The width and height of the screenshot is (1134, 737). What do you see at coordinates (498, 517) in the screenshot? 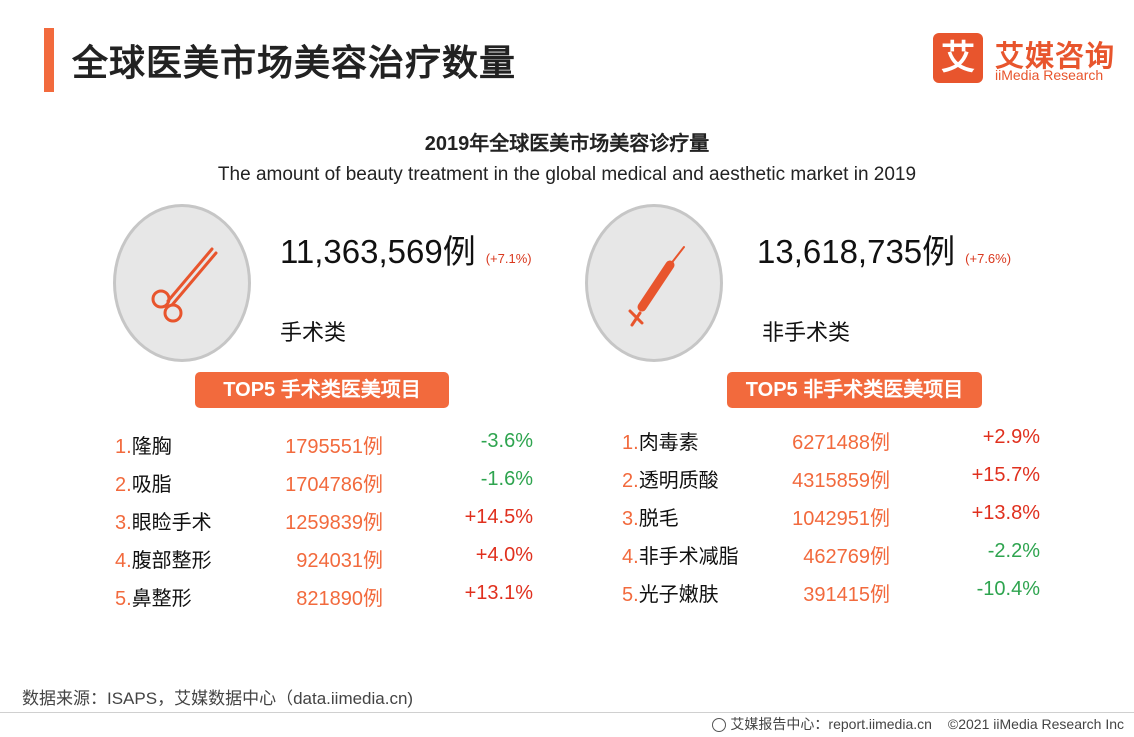
I see `item-change: +14.5%` at bounding box center [498, 517].